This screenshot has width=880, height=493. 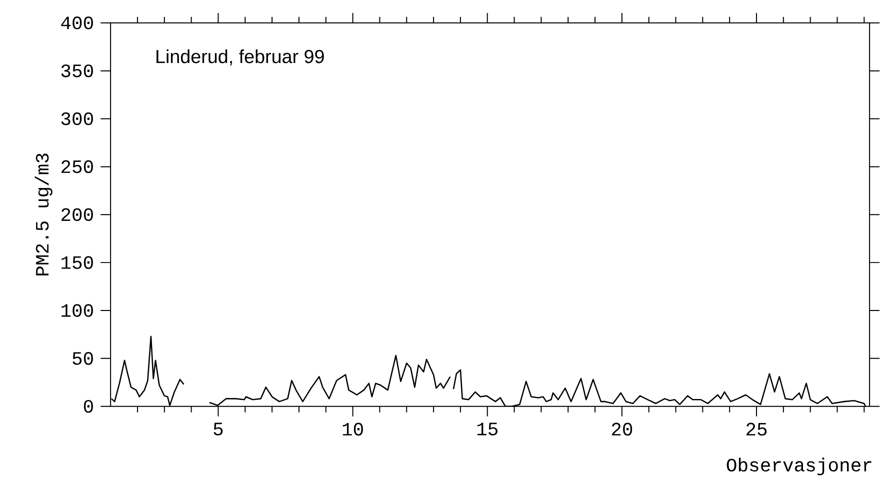 What do you see at coordinates (240, 57) in the screenshot?
I see `annotation: Linderud, februar 99` at bounding box center [240, 57].